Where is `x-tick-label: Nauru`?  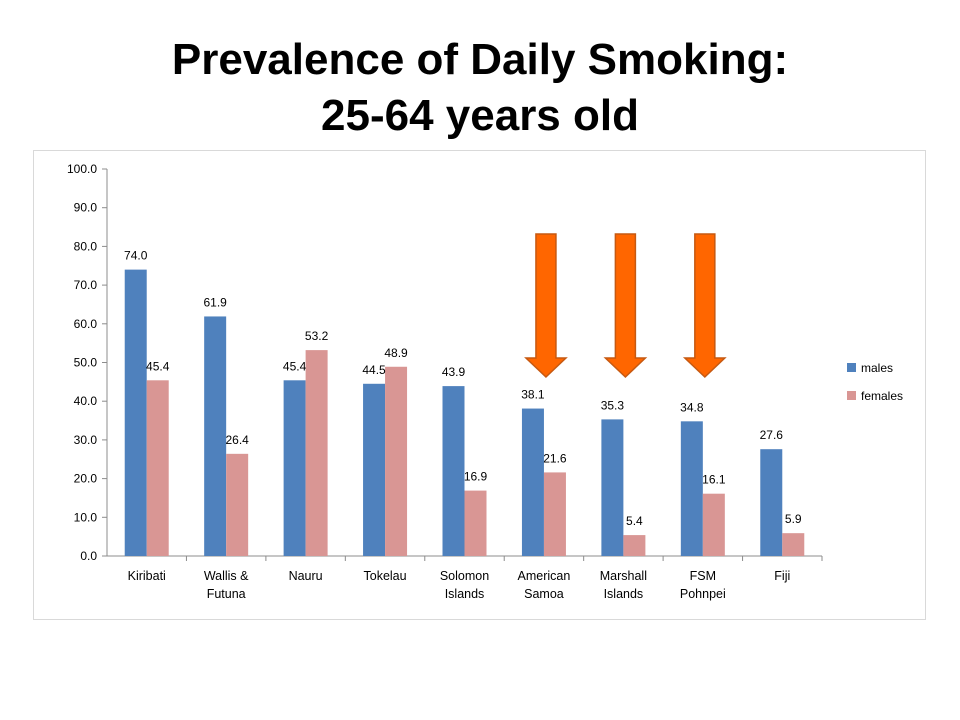 x-tick-label: Nauru is located at coordinates (306, 576).